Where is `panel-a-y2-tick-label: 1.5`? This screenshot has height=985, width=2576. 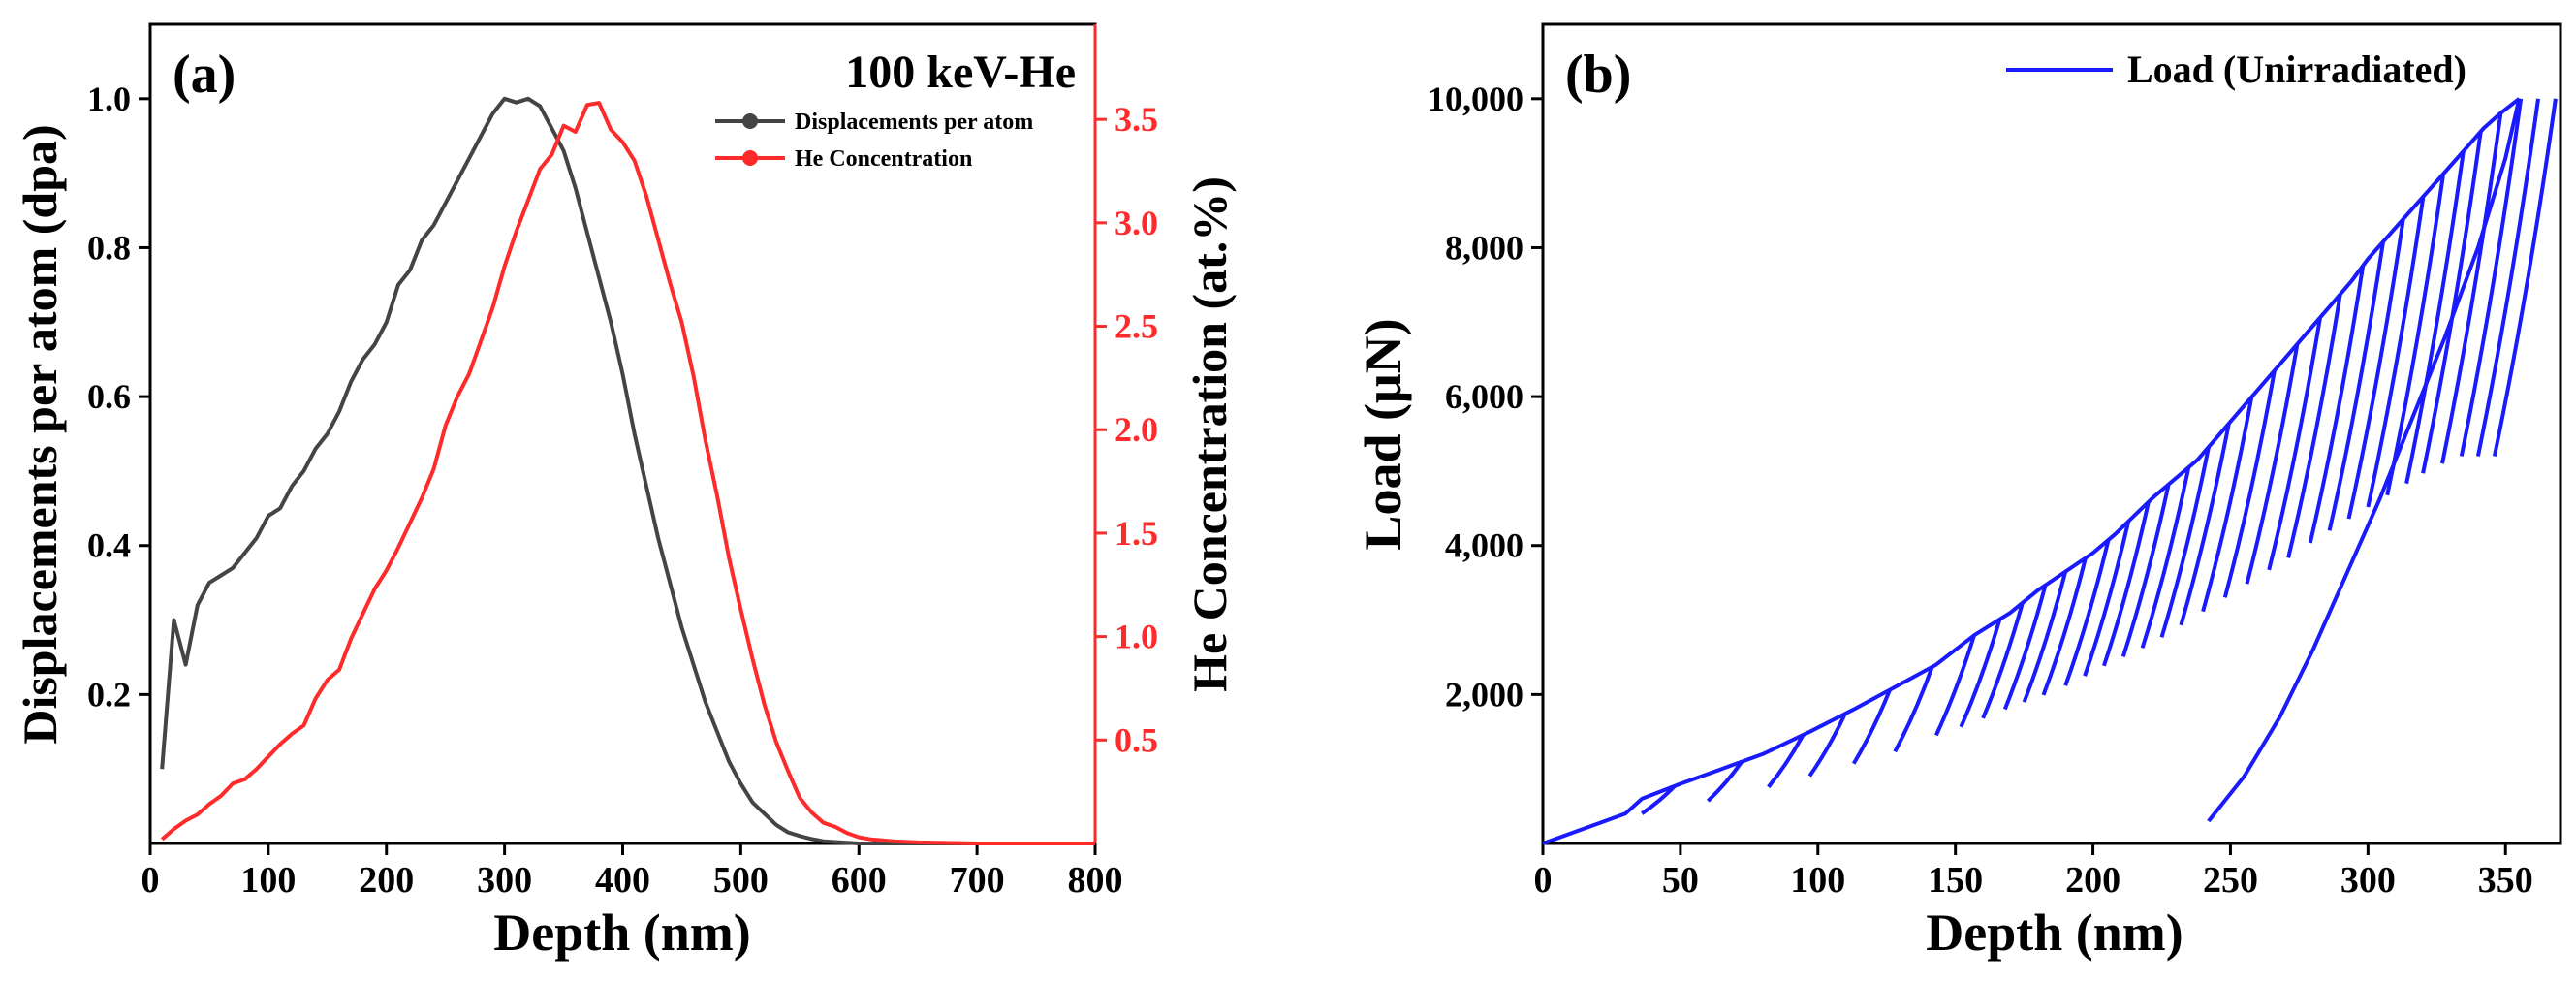
panel-a-y2-tick-label: 1.5 is located at coordinates (1136, 533).